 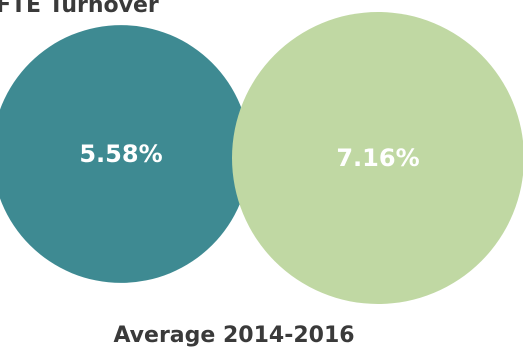 What do you see at coordinates (120, 154) in the screenshot?
I see `bubble-value-label-1: 5.58%` at bounding box center [120, 154].